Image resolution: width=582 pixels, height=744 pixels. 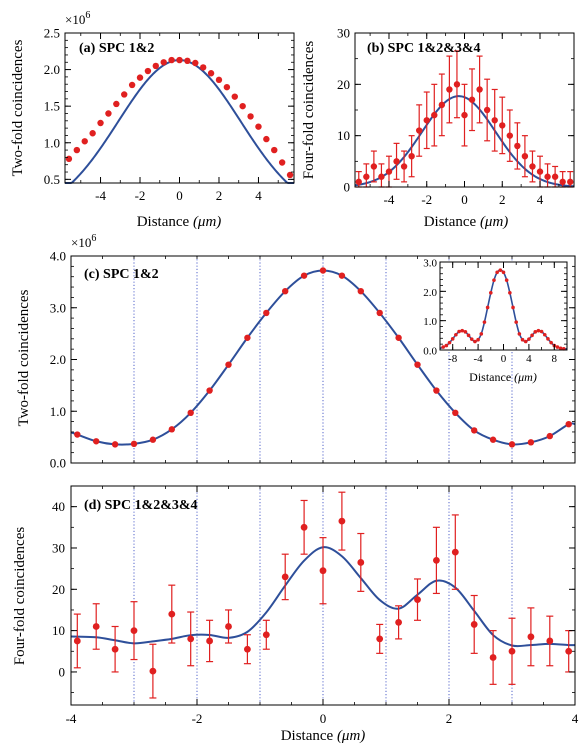 I want to click on x-tick-label: 2, so click(x=219, y=195).